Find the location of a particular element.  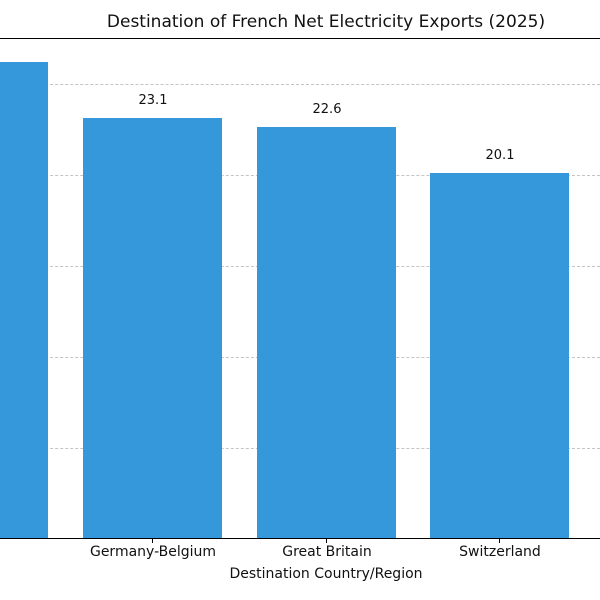

value-label-great-britain: 22.6 is located at coordinates (327, 109).